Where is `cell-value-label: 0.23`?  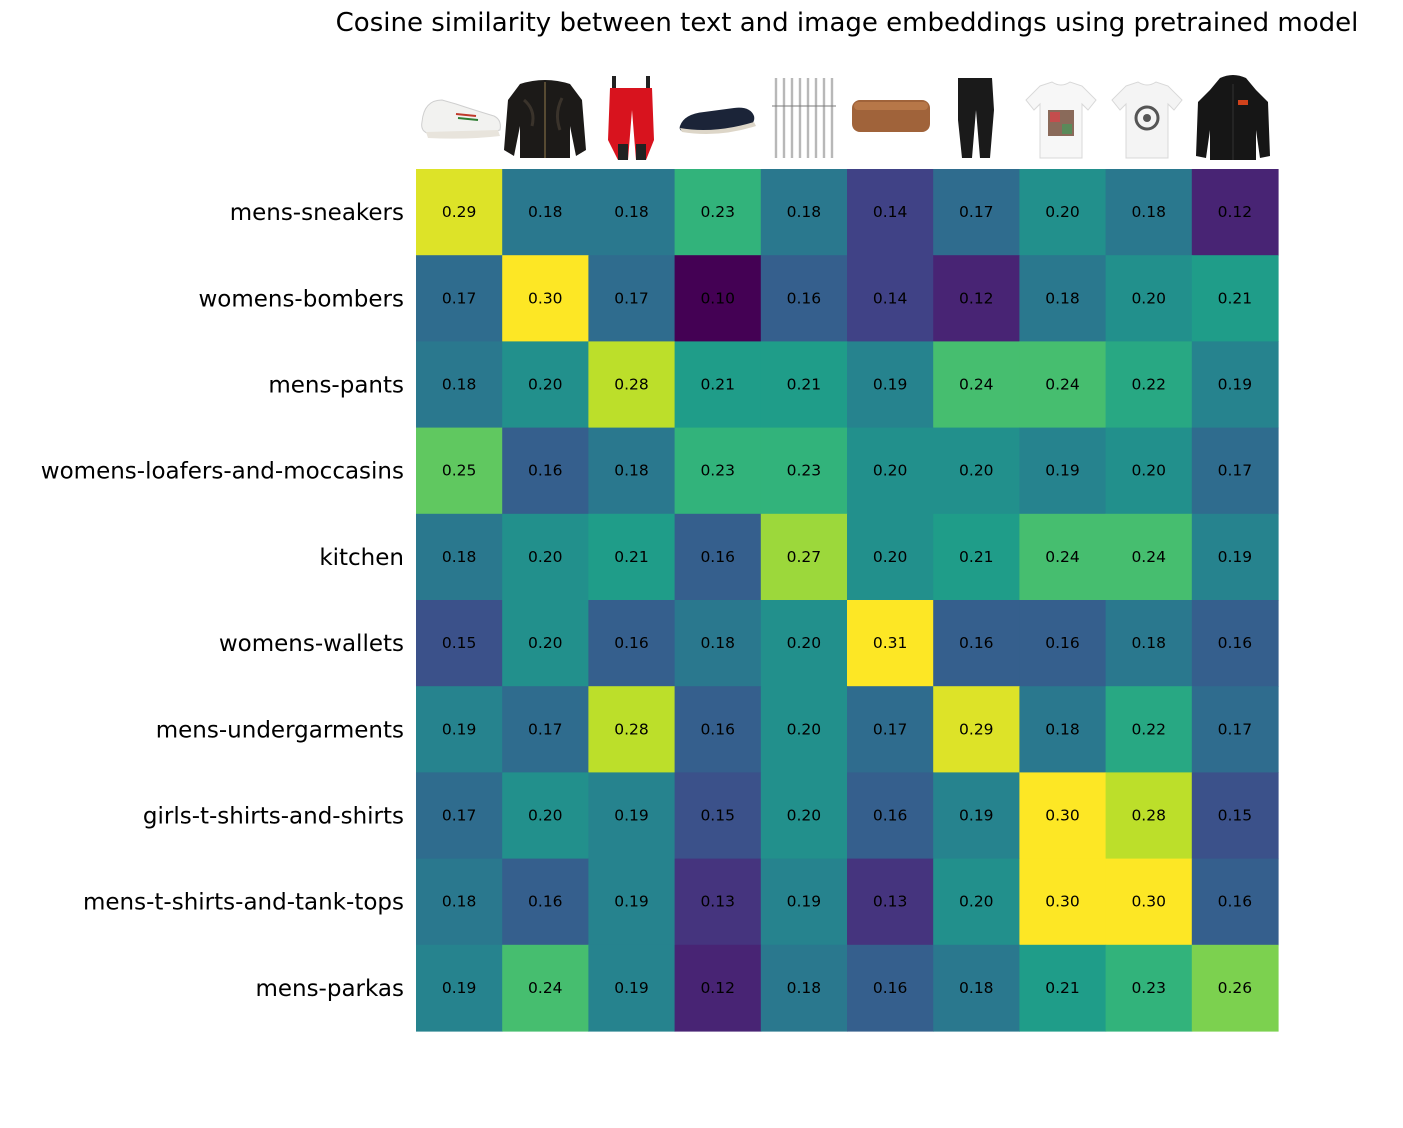
cell-value-label: 0.23 is located at coordinates (717, 212).